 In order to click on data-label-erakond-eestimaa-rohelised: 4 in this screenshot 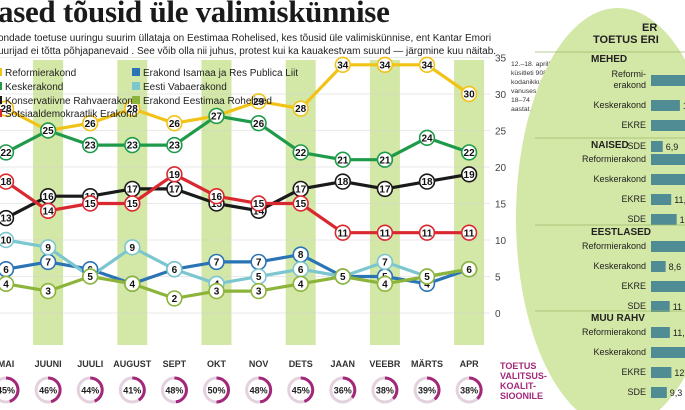, I will do `click(6, 284)`.